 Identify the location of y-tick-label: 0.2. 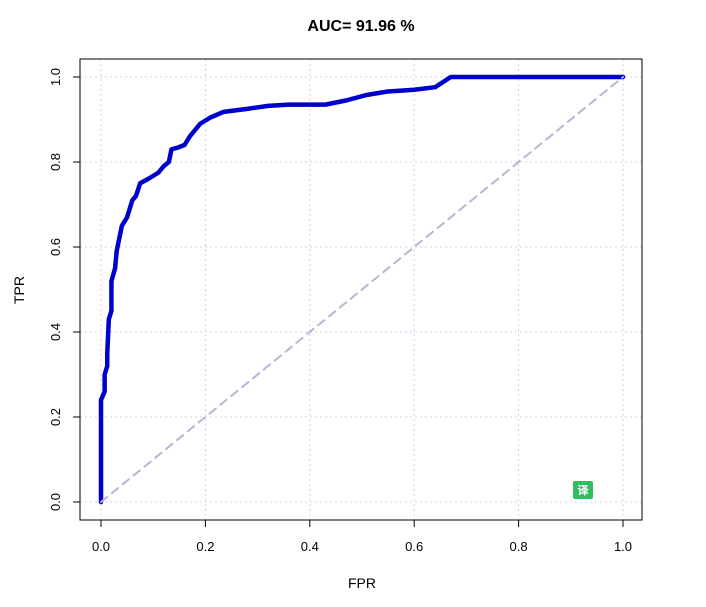
(55, 417).